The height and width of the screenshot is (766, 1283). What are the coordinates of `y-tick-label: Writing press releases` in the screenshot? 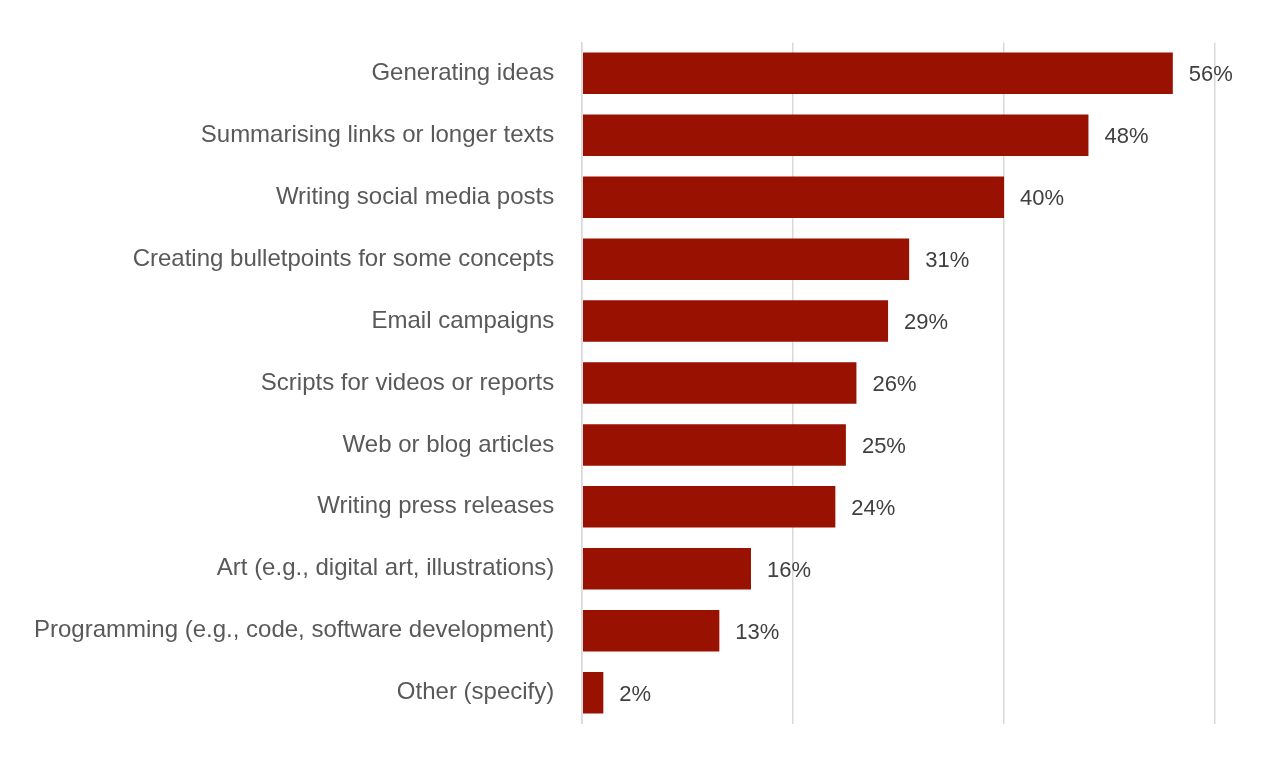 It's located at (436, 505).